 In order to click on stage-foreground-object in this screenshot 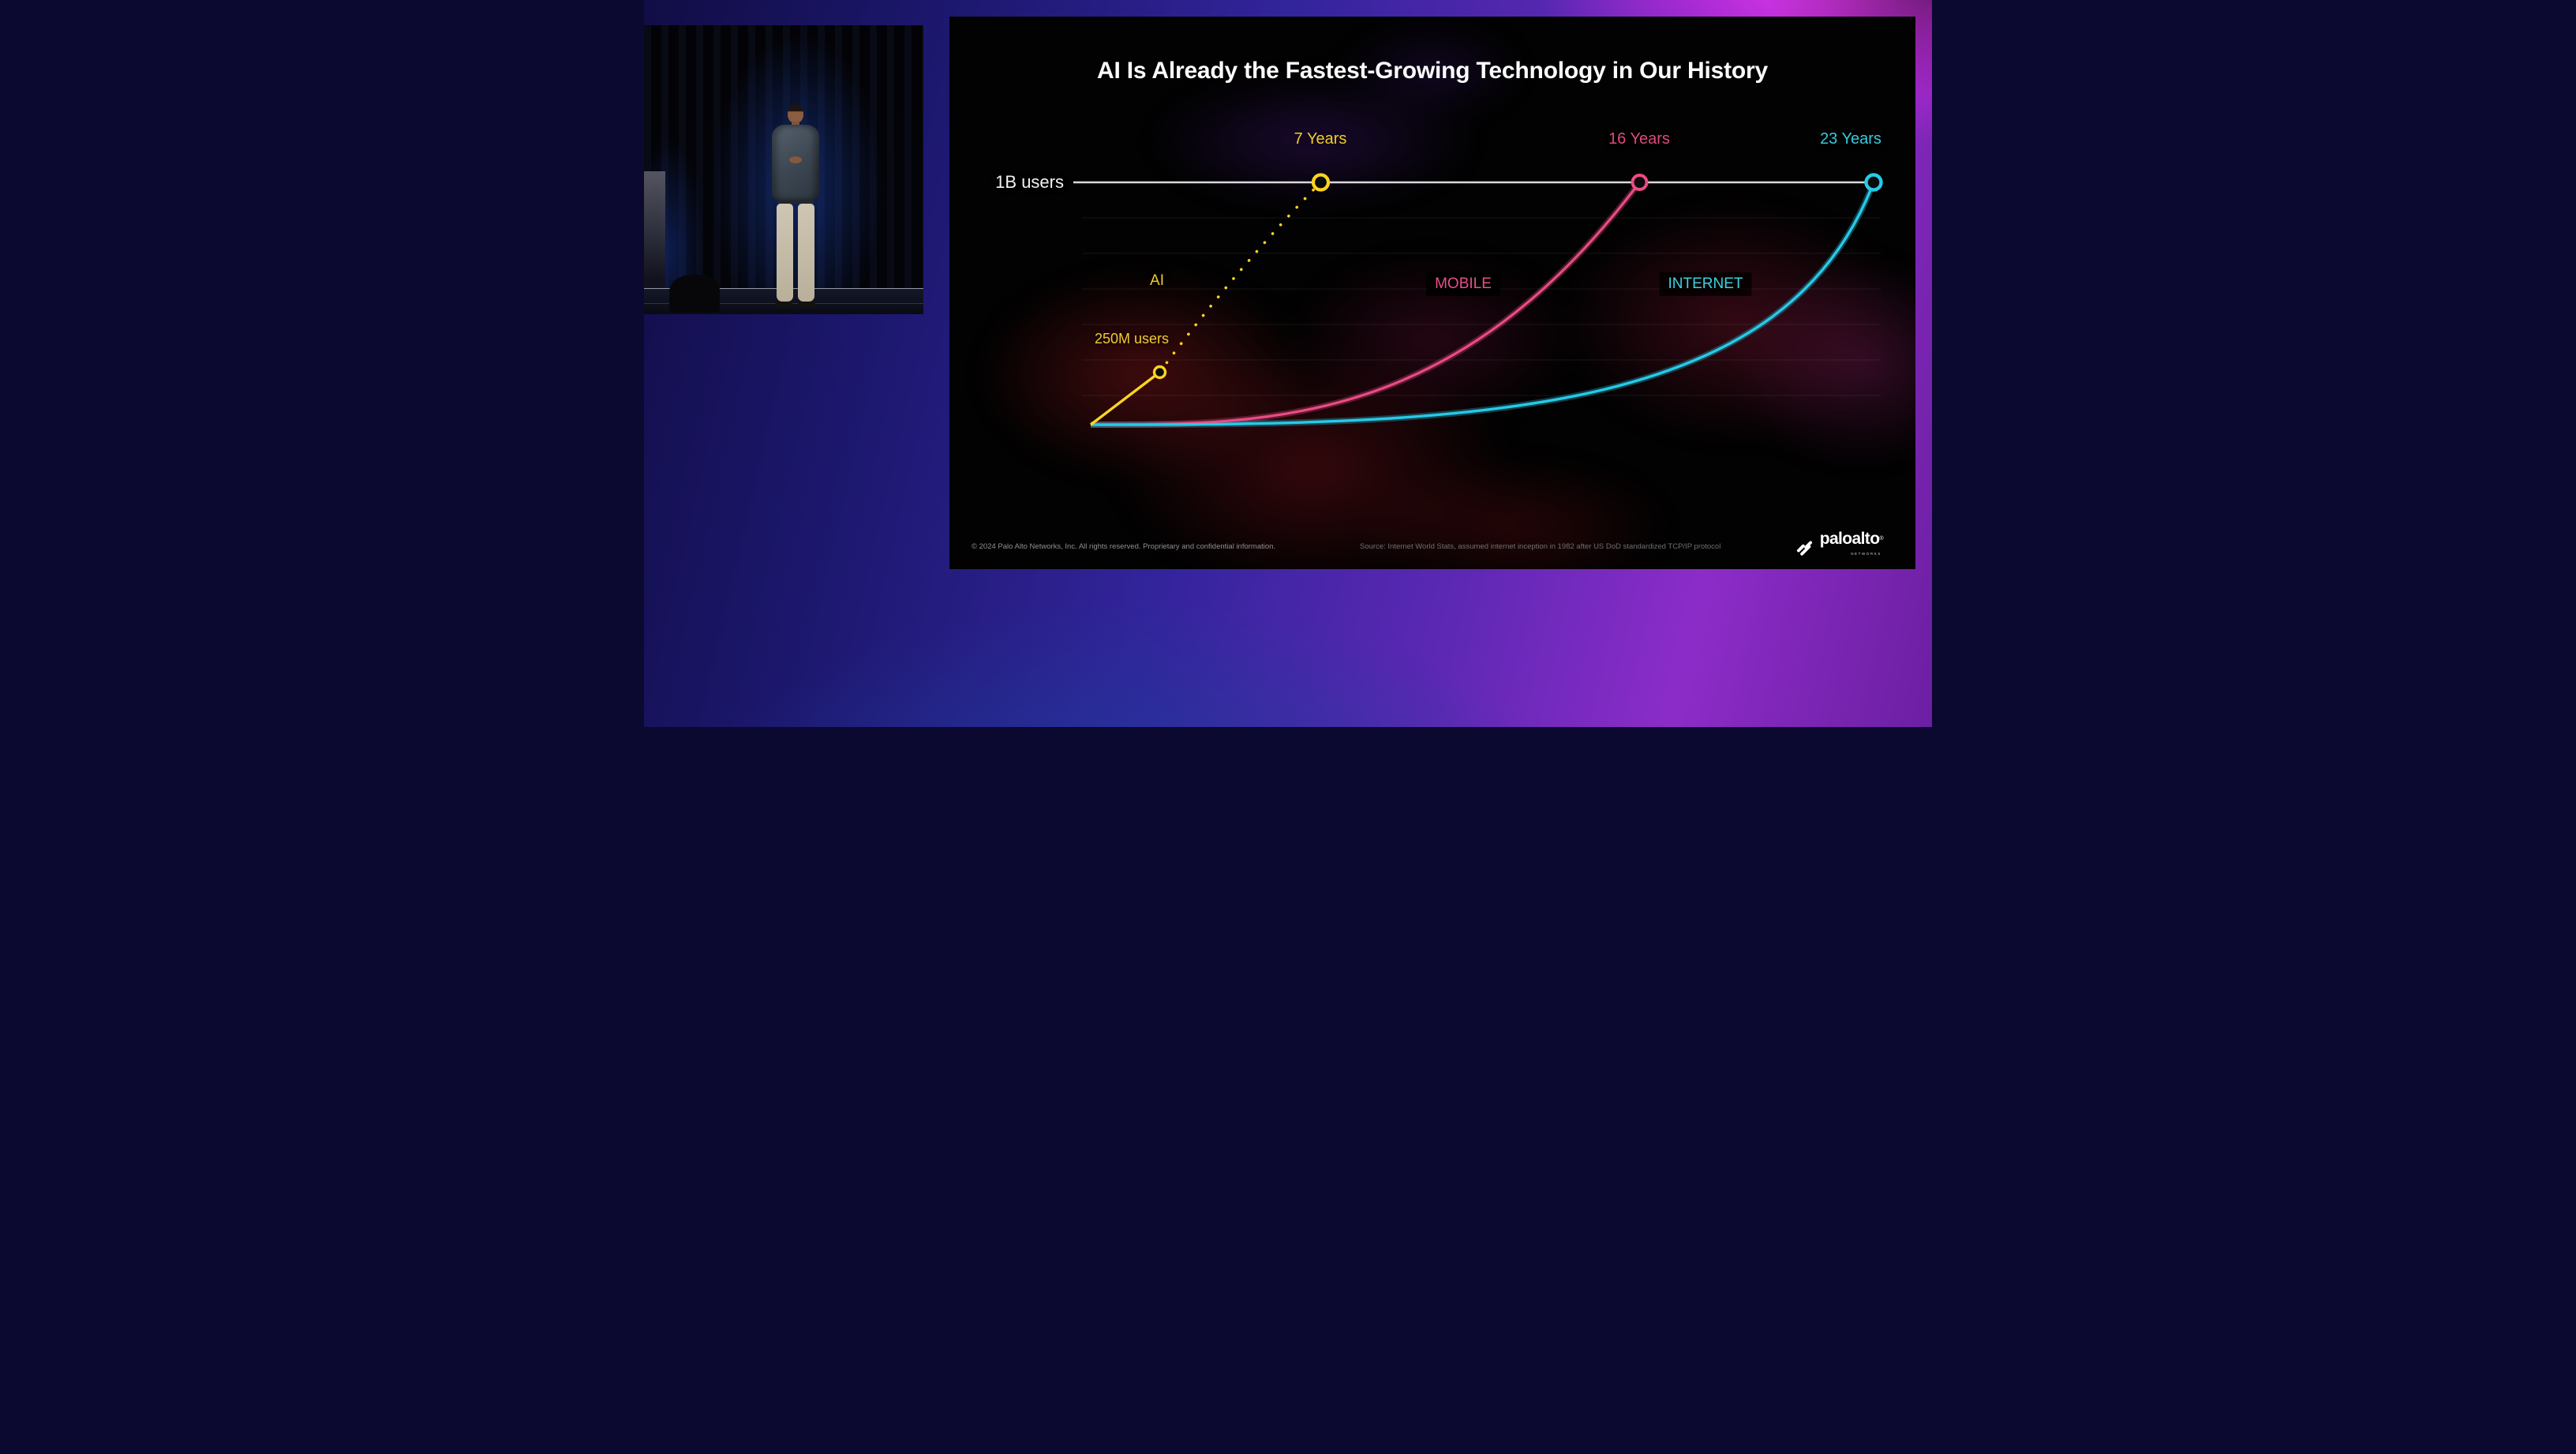, I will do `click(694, 294)`.